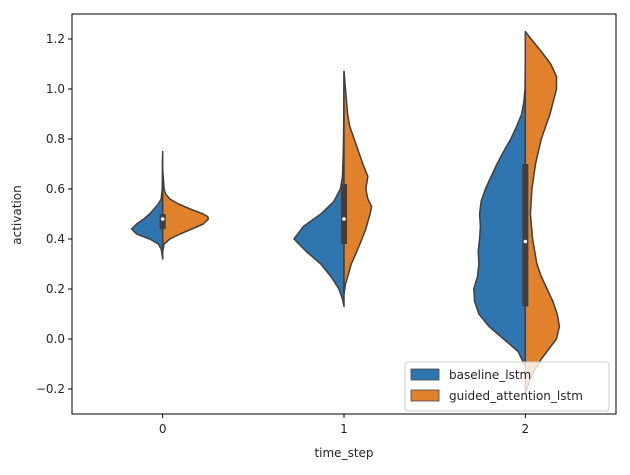 Image resolution: width=630 pixels, height=475 pixels. I want to click on legend-swatch-guided-attention, so click(425, 395).